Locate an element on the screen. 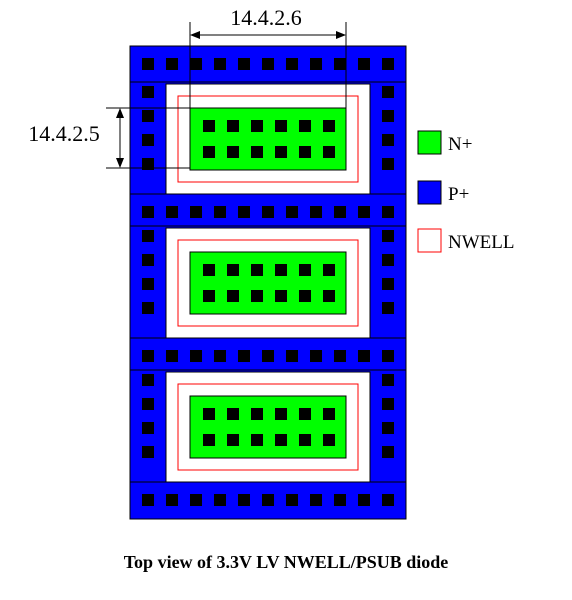 The height and width of the screenshot is (600, 572). width-dimension: 14.4.2.6 is located at coordinates (268, 57).